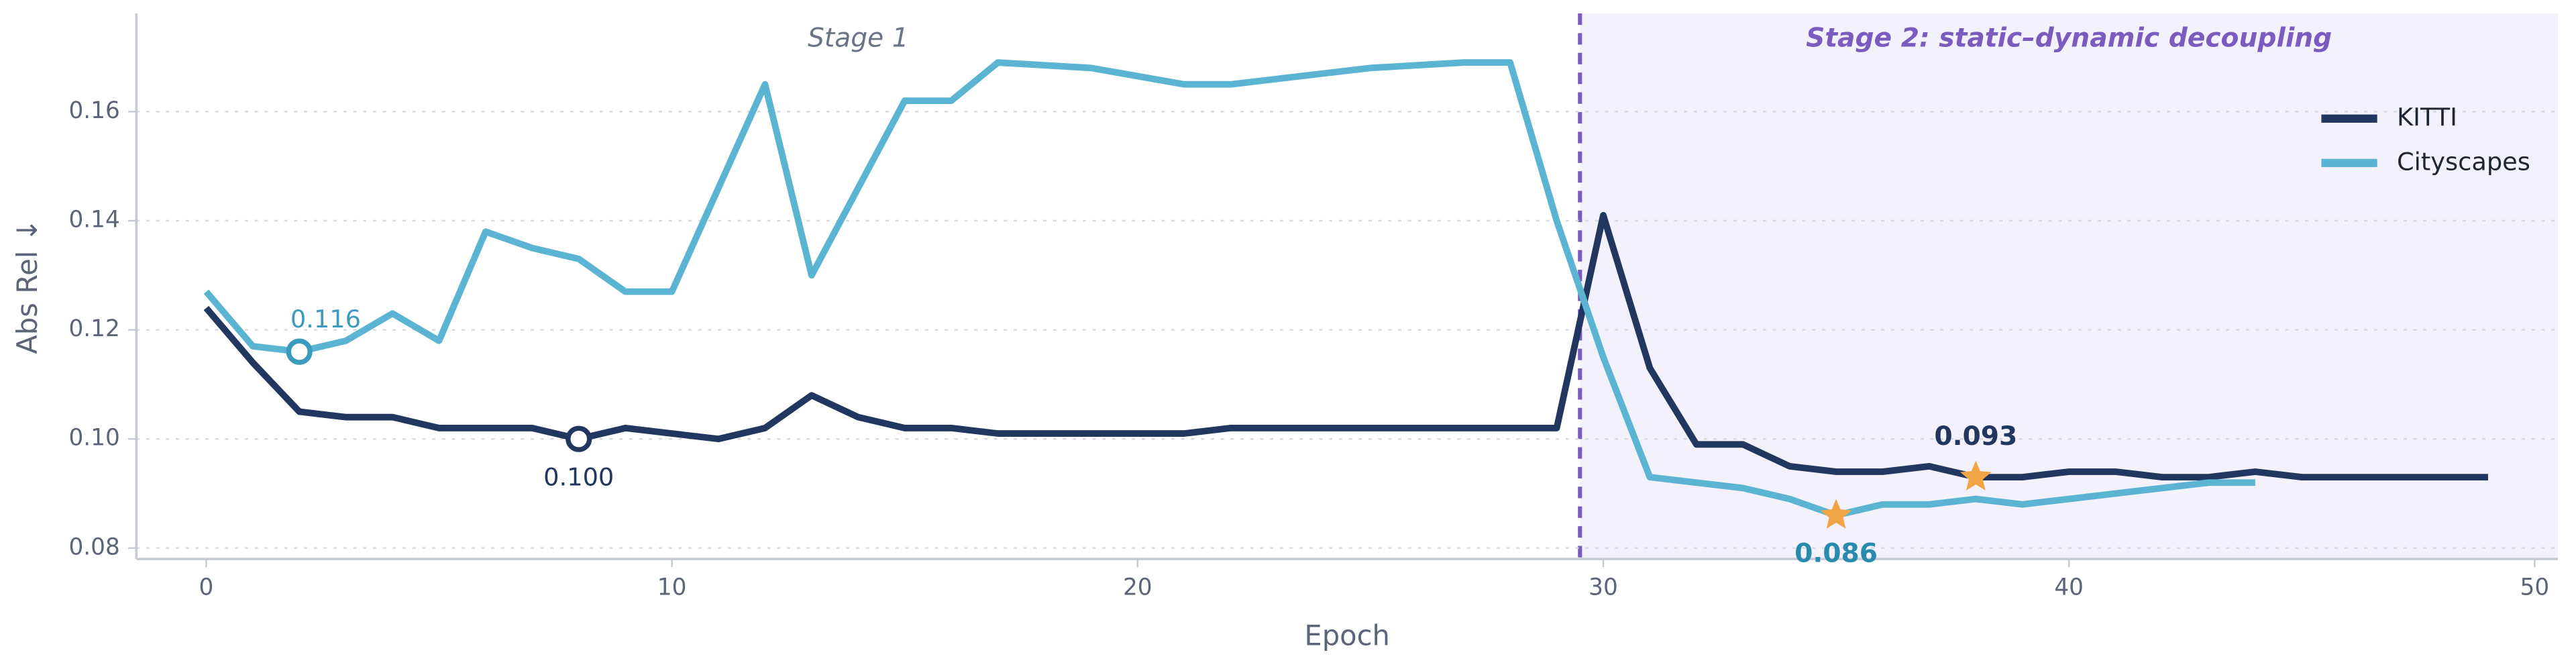 The width and height of the screenshot is (2576, 671). Describe the element at coordinates (1346, 635) in the screenshot. I see `x-axis-label: Epoch` at that location.